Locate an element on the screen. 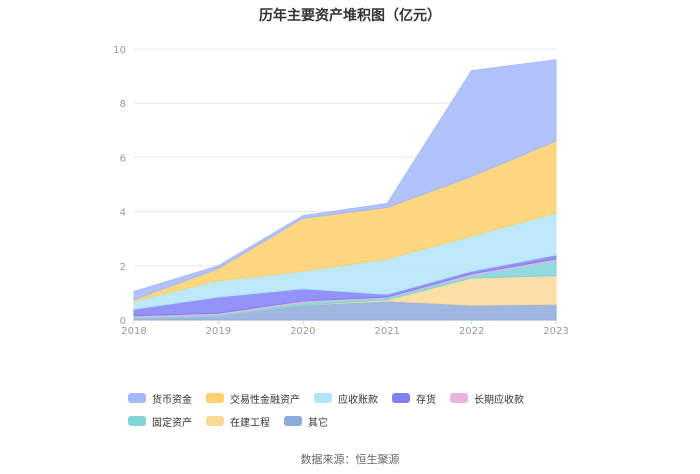 The image size is (700, 474). x-tick-label: 2020 is located at coordinates (302, 331).